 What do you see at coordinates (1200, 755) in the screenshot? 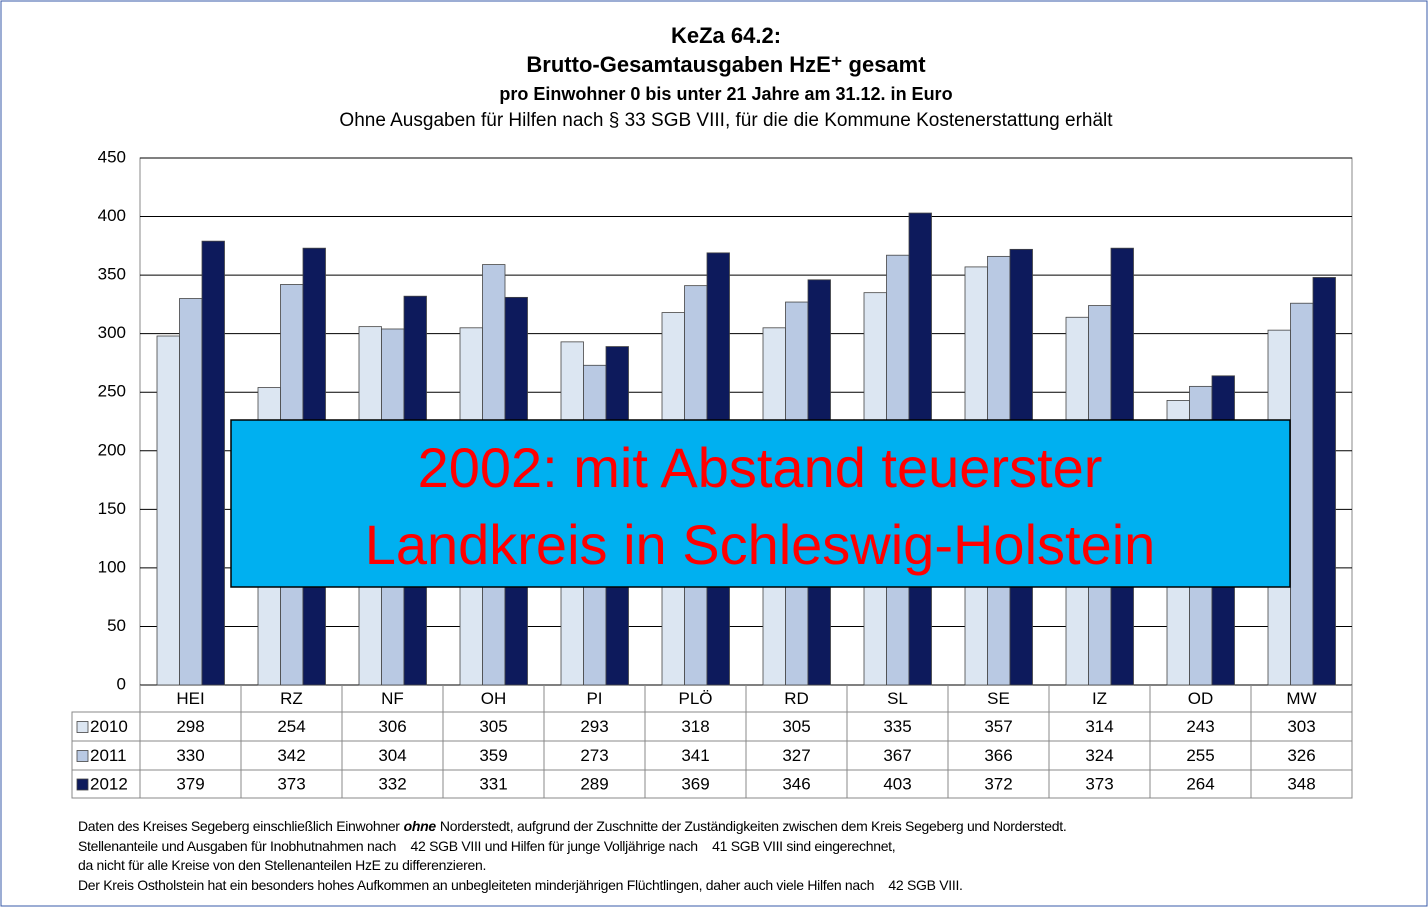
I see `table-value: 255` at bounding box center [1200, 755].